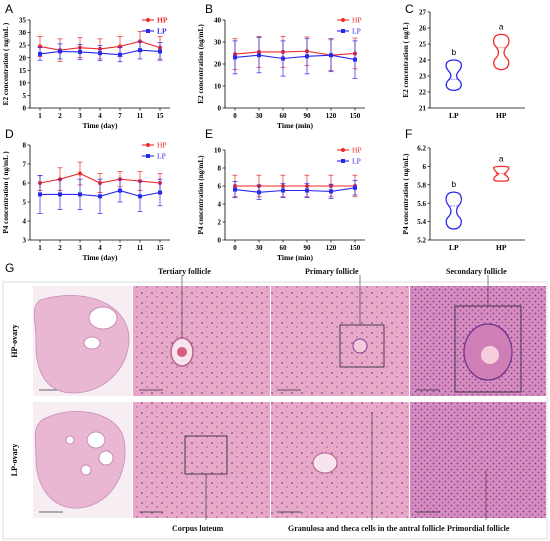 Image resolution: width=550 pixels, height=541 pixels. I want to click on series-line, so click(295, 190).